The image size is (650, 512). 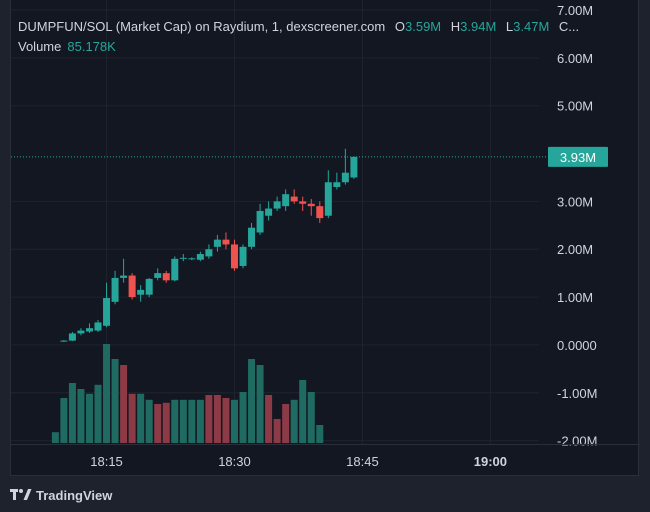 What do you see at coordinates (478, 26) in the screenshot?
I see `legend-high-value: 3.94M` at bounding box center [478, 26].